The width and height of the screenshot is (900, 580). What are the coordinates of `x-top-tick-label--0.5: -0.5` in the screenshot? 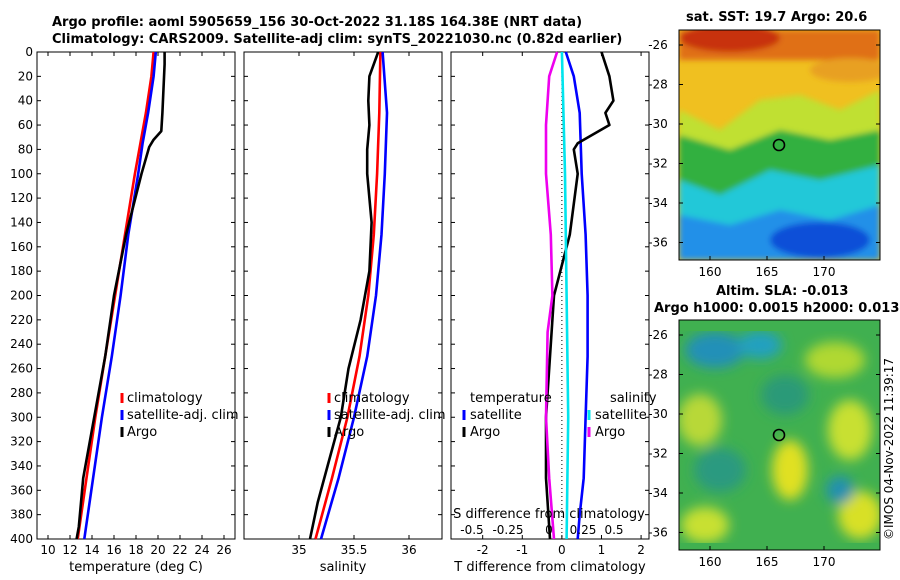 It's located at (471, 530).